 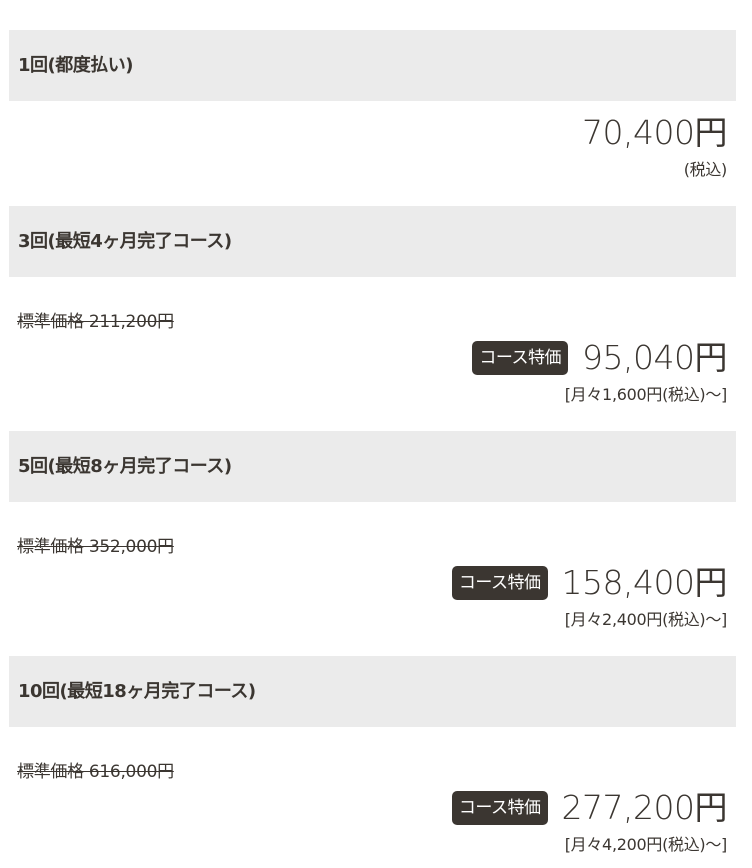 I want to click on plan-price: 277,200円, so click(x=644, y=807).